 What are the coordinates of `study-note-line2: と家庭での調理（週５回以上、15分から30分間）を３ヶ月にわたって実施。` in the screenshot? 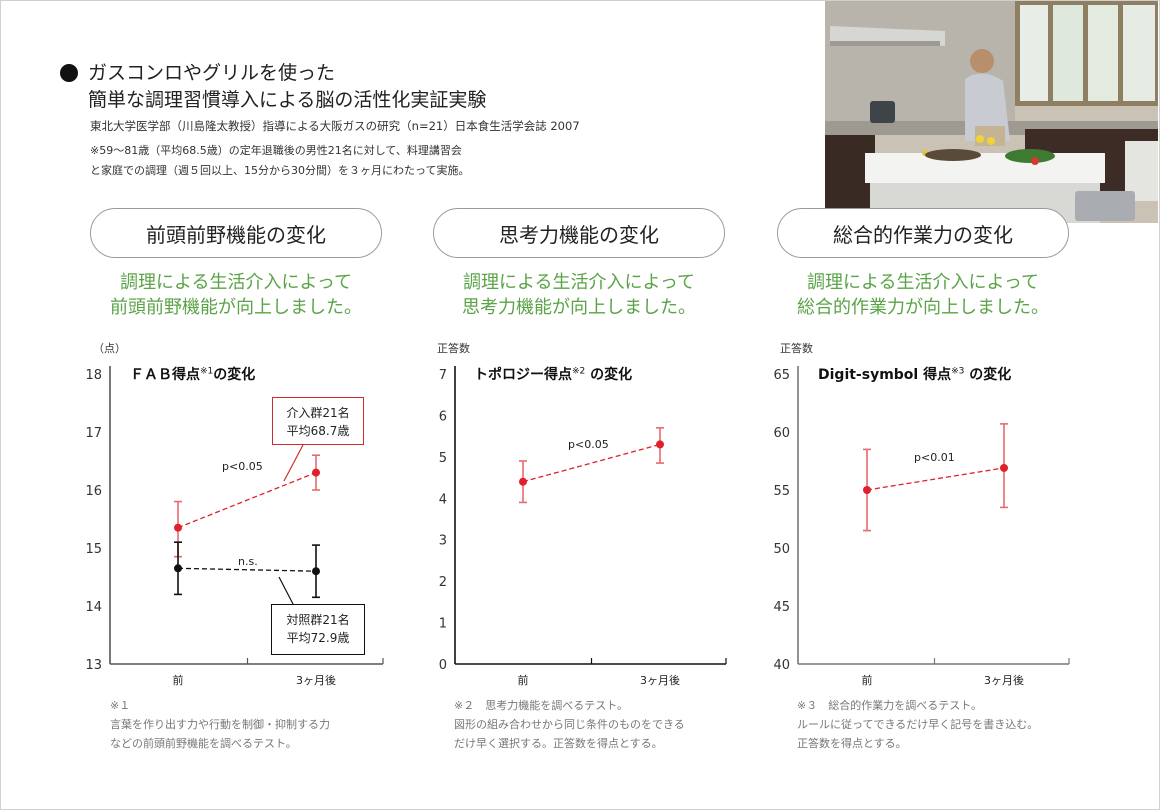 It's located at (280, 170).